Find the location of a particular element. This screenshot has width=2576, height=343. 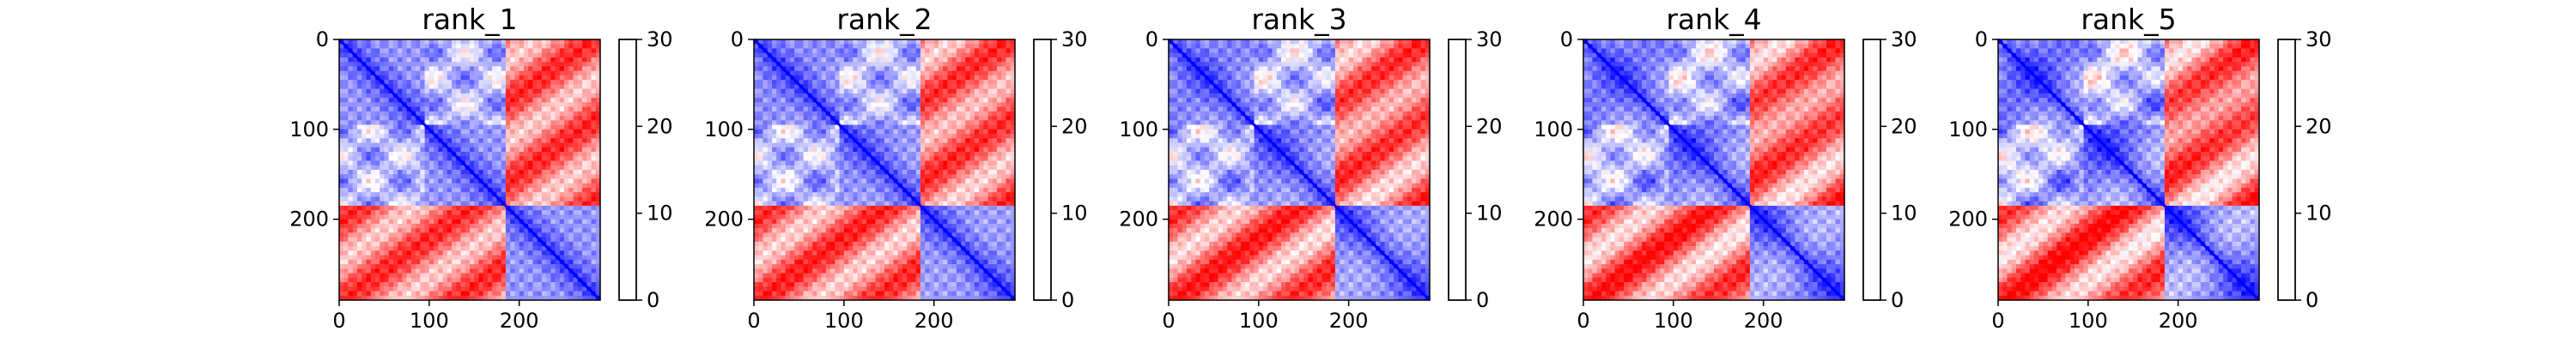

x-tick-label: 100 is located at coordinates (430, 321).